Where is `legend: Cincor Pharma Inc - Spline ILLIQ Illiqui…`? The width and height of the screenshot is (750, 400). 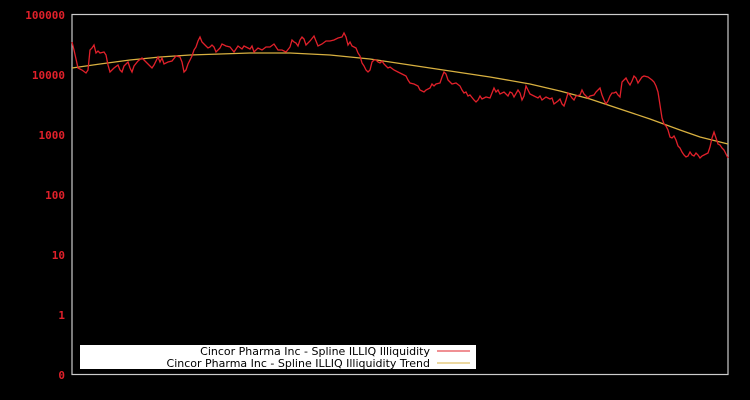
legend: Cincor Pharma Inc - Spline ILLIQ Illiqui… is located at coordinates (278, 357).